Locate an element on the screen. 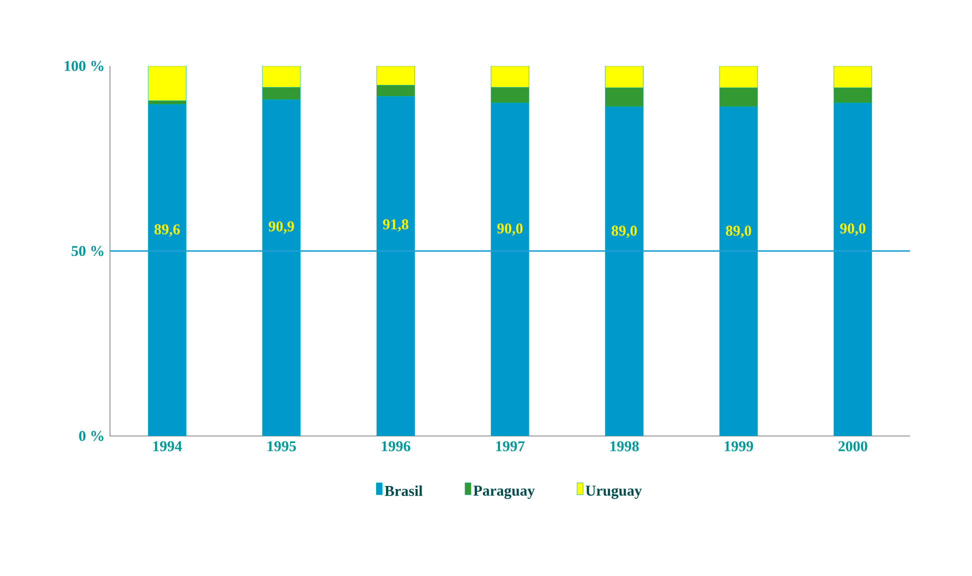 The image size is (972, 576). data-label: 89,6 is located at coordinates (167, 230).